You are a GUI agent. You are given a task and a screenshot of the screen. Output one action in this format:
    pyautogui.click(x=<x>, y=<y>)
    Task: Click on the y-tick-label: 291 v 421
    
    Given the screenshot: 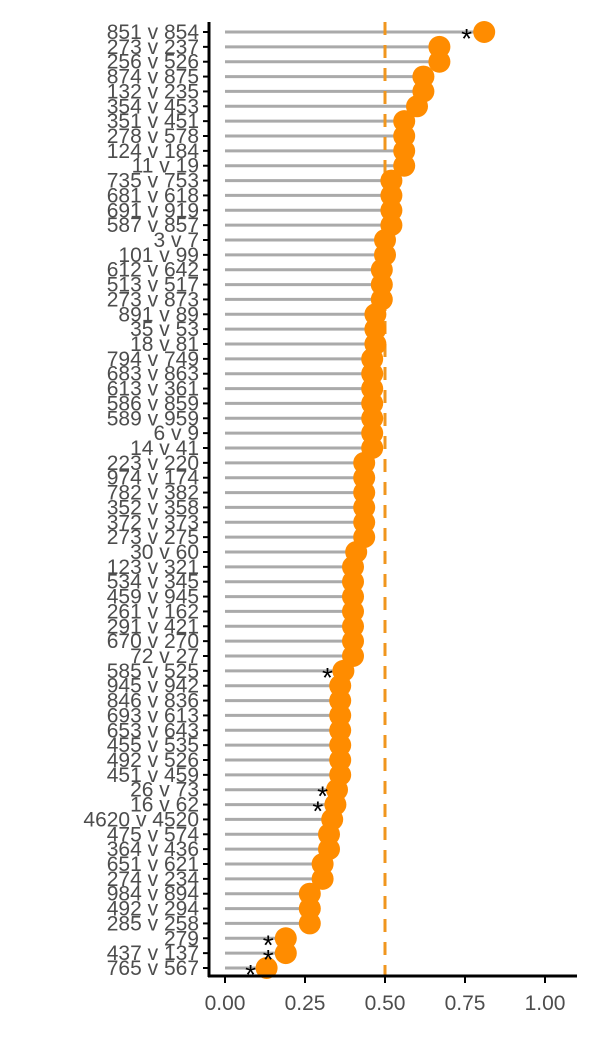 What is the action you would take?
    pyautogui.click(x=153, y=626)
    